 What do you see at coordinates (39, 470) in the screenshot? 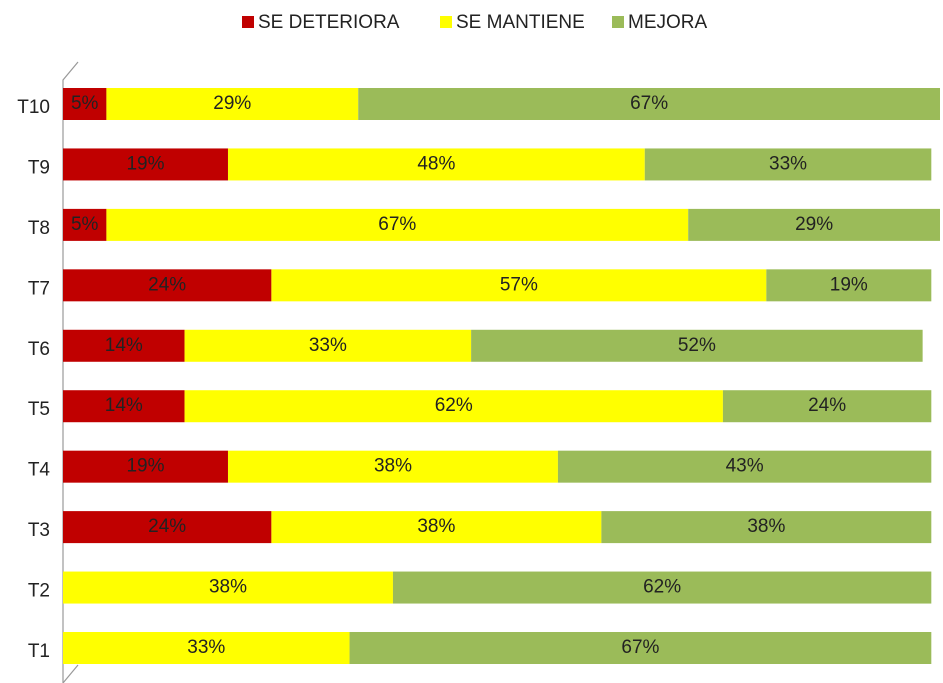
I see `y-tick-label: T4` at bounding box center [39, 470].